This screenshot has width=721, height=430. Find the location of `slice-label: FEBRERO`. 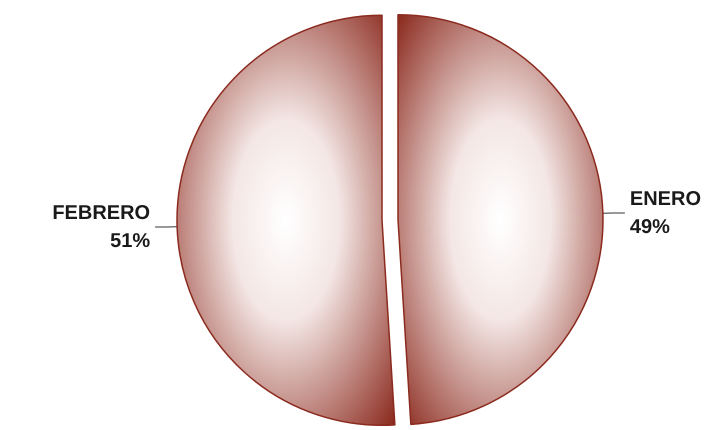

slice-label: FEBRERO is located at coordinates (101, 213).